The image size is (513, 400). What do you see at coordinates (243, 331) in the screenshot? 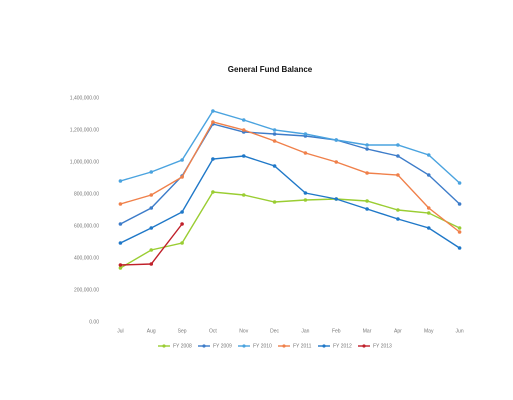
I see `x-tick-label: Nov` at bounding box center [243, 331].